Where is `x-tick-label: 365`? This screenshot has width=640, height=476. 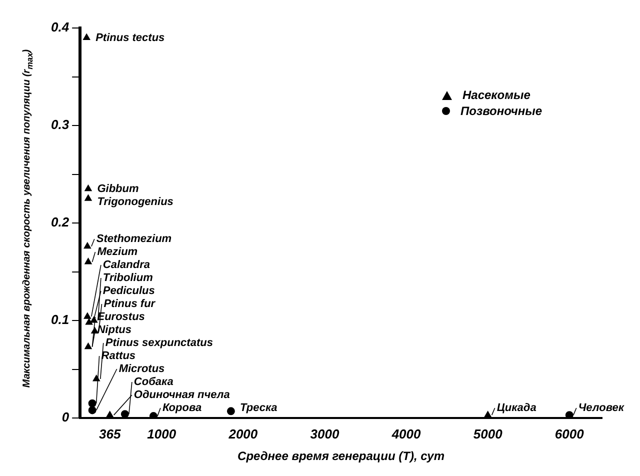 x-tick-label: 365 is located at coordinates (110, 434).